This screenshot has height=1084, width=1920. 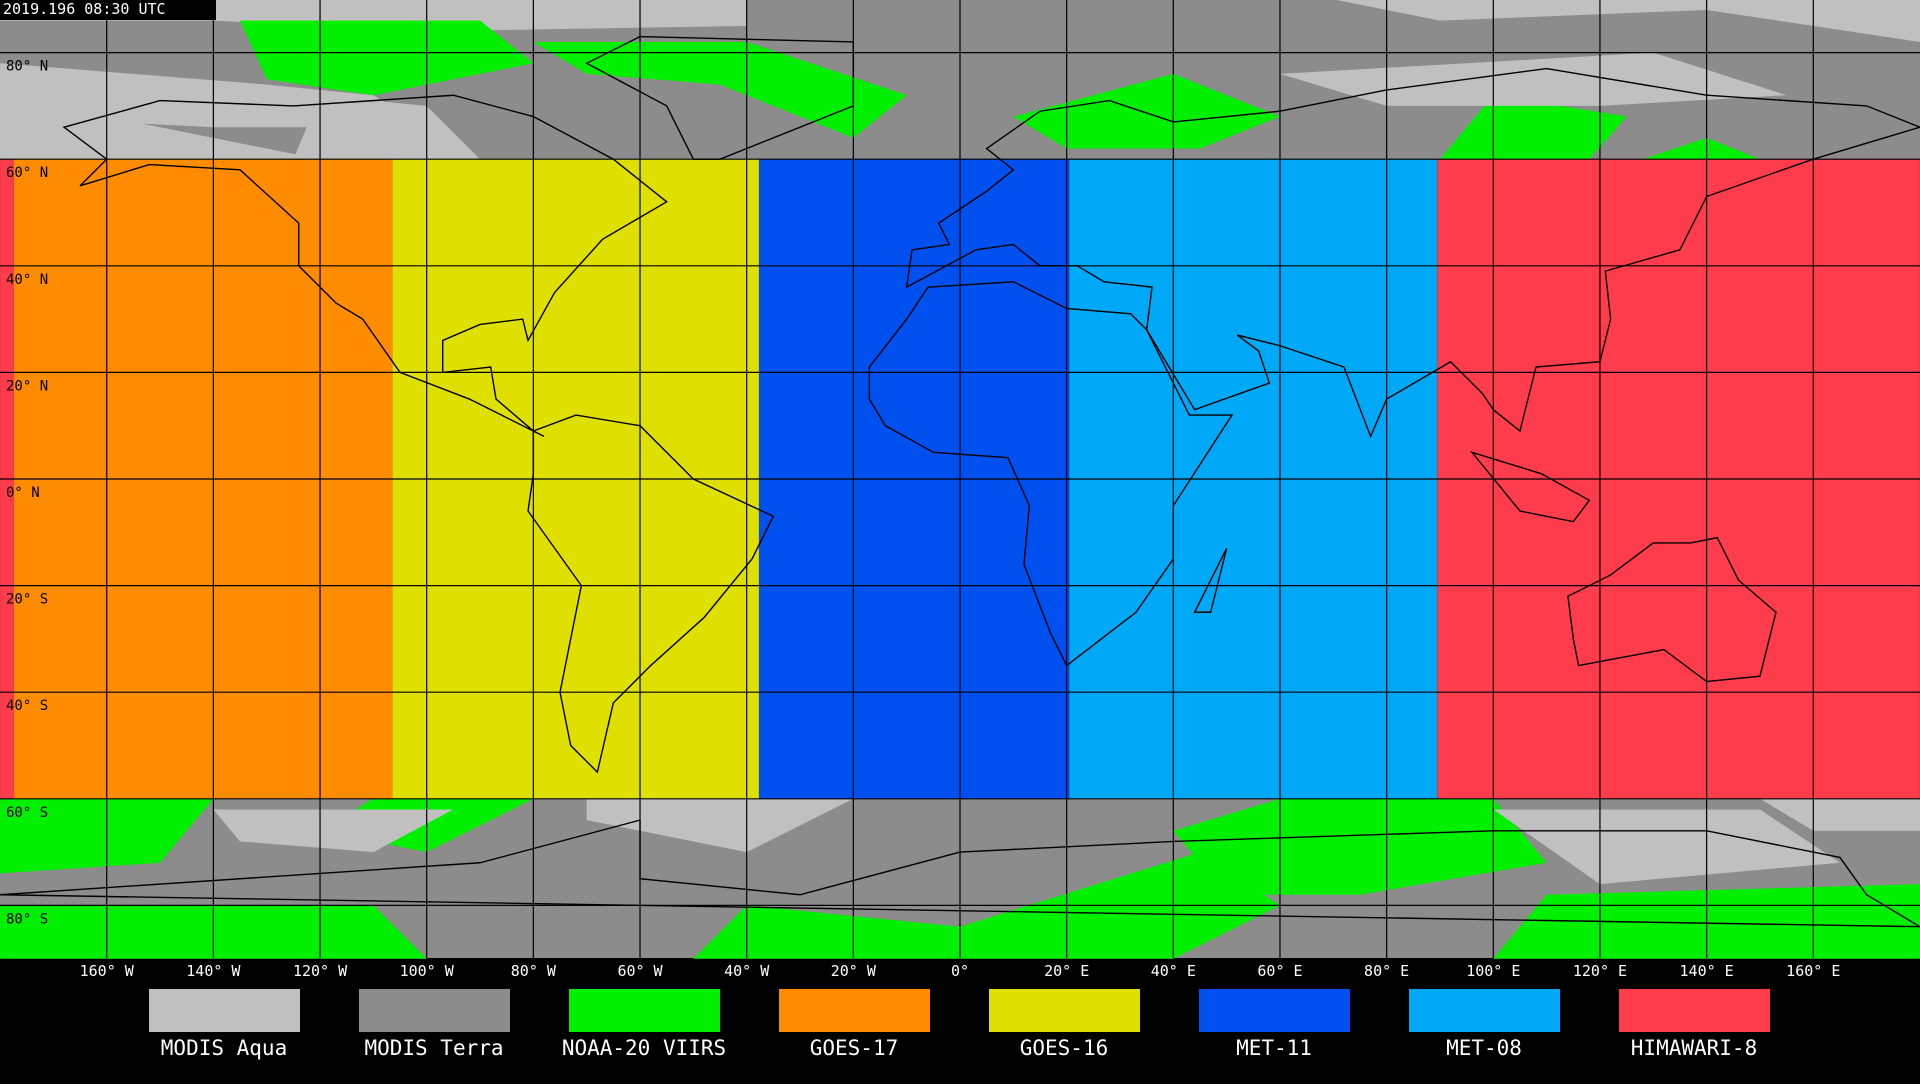 What do you see at coordinates (427, 971) in the screenshot?
I see `longitude-label: 100° W` at bounding box center [427, 971].